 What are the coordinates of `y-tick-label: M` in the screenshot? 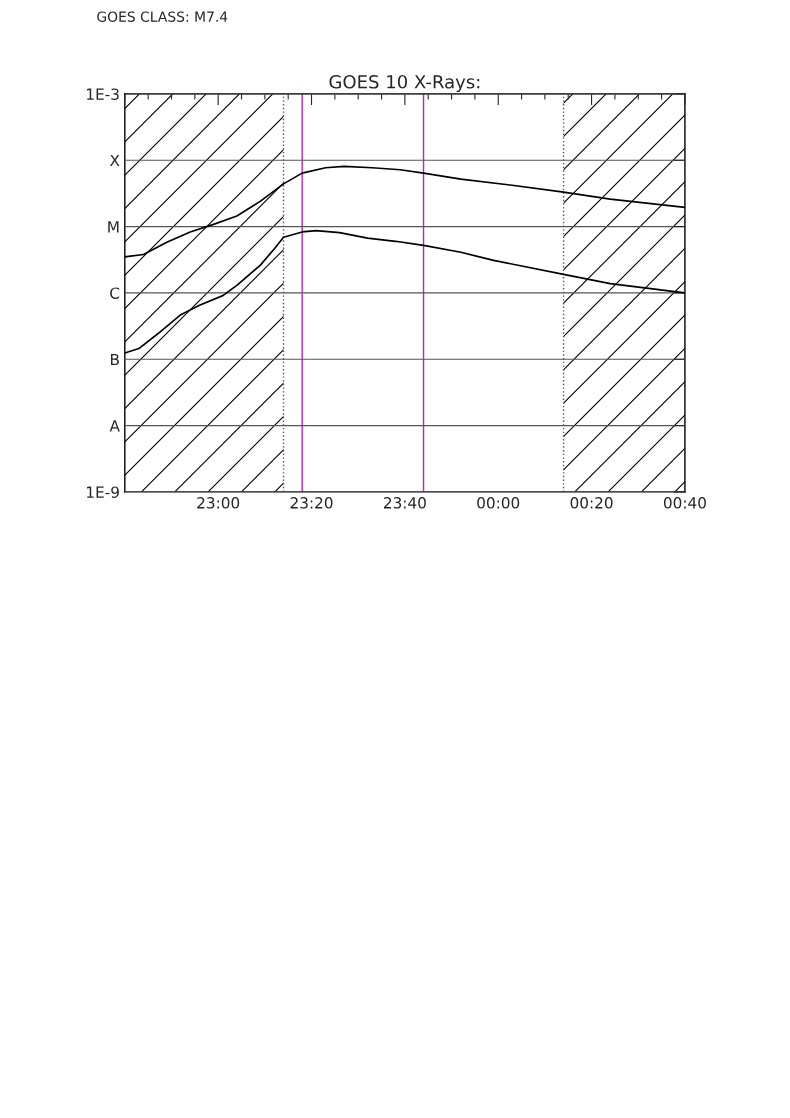 It's located at (113, 227).